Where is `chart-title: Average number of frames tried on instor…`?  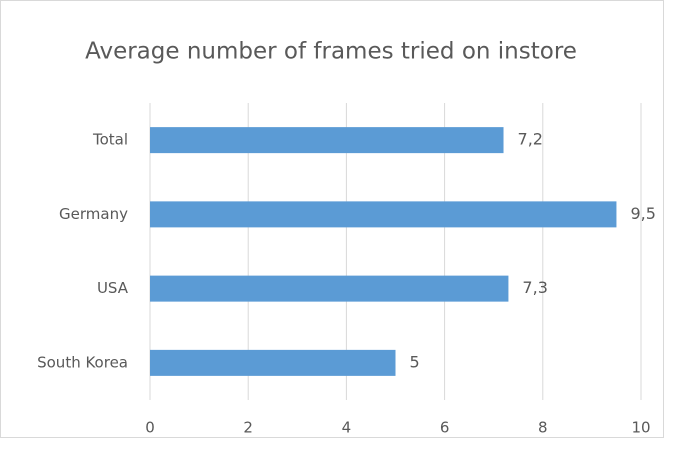
chart-title: Average number of frames tried on instor… is located at coordinates (331, 52).